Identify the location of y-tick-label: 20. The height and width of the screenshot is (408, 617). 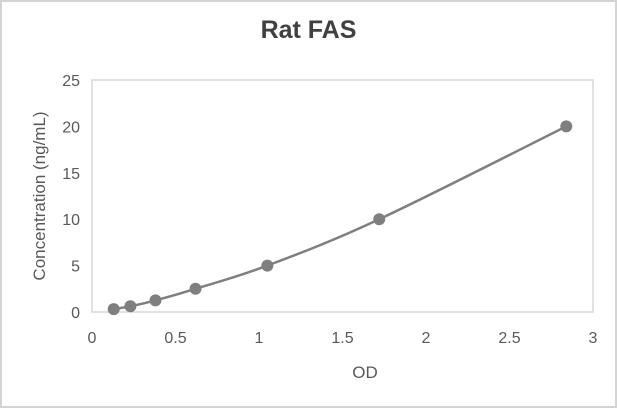
(71, 127).